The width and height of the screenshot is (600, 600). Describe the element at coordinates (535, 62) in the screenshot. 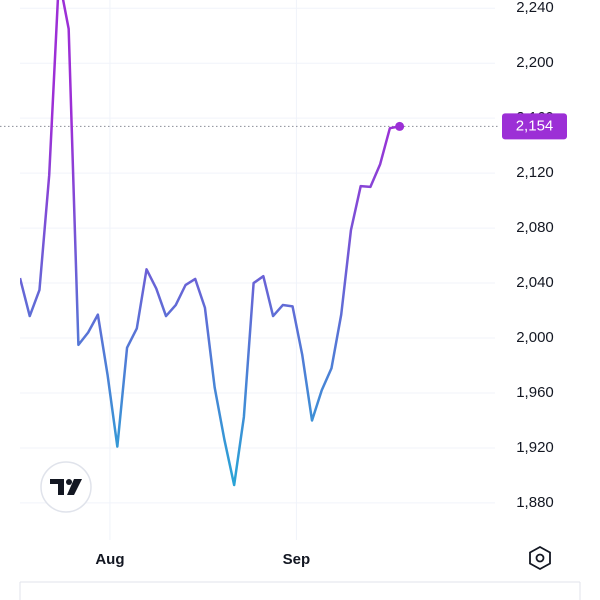

I see `y-tick-label: 2,200` at that location.